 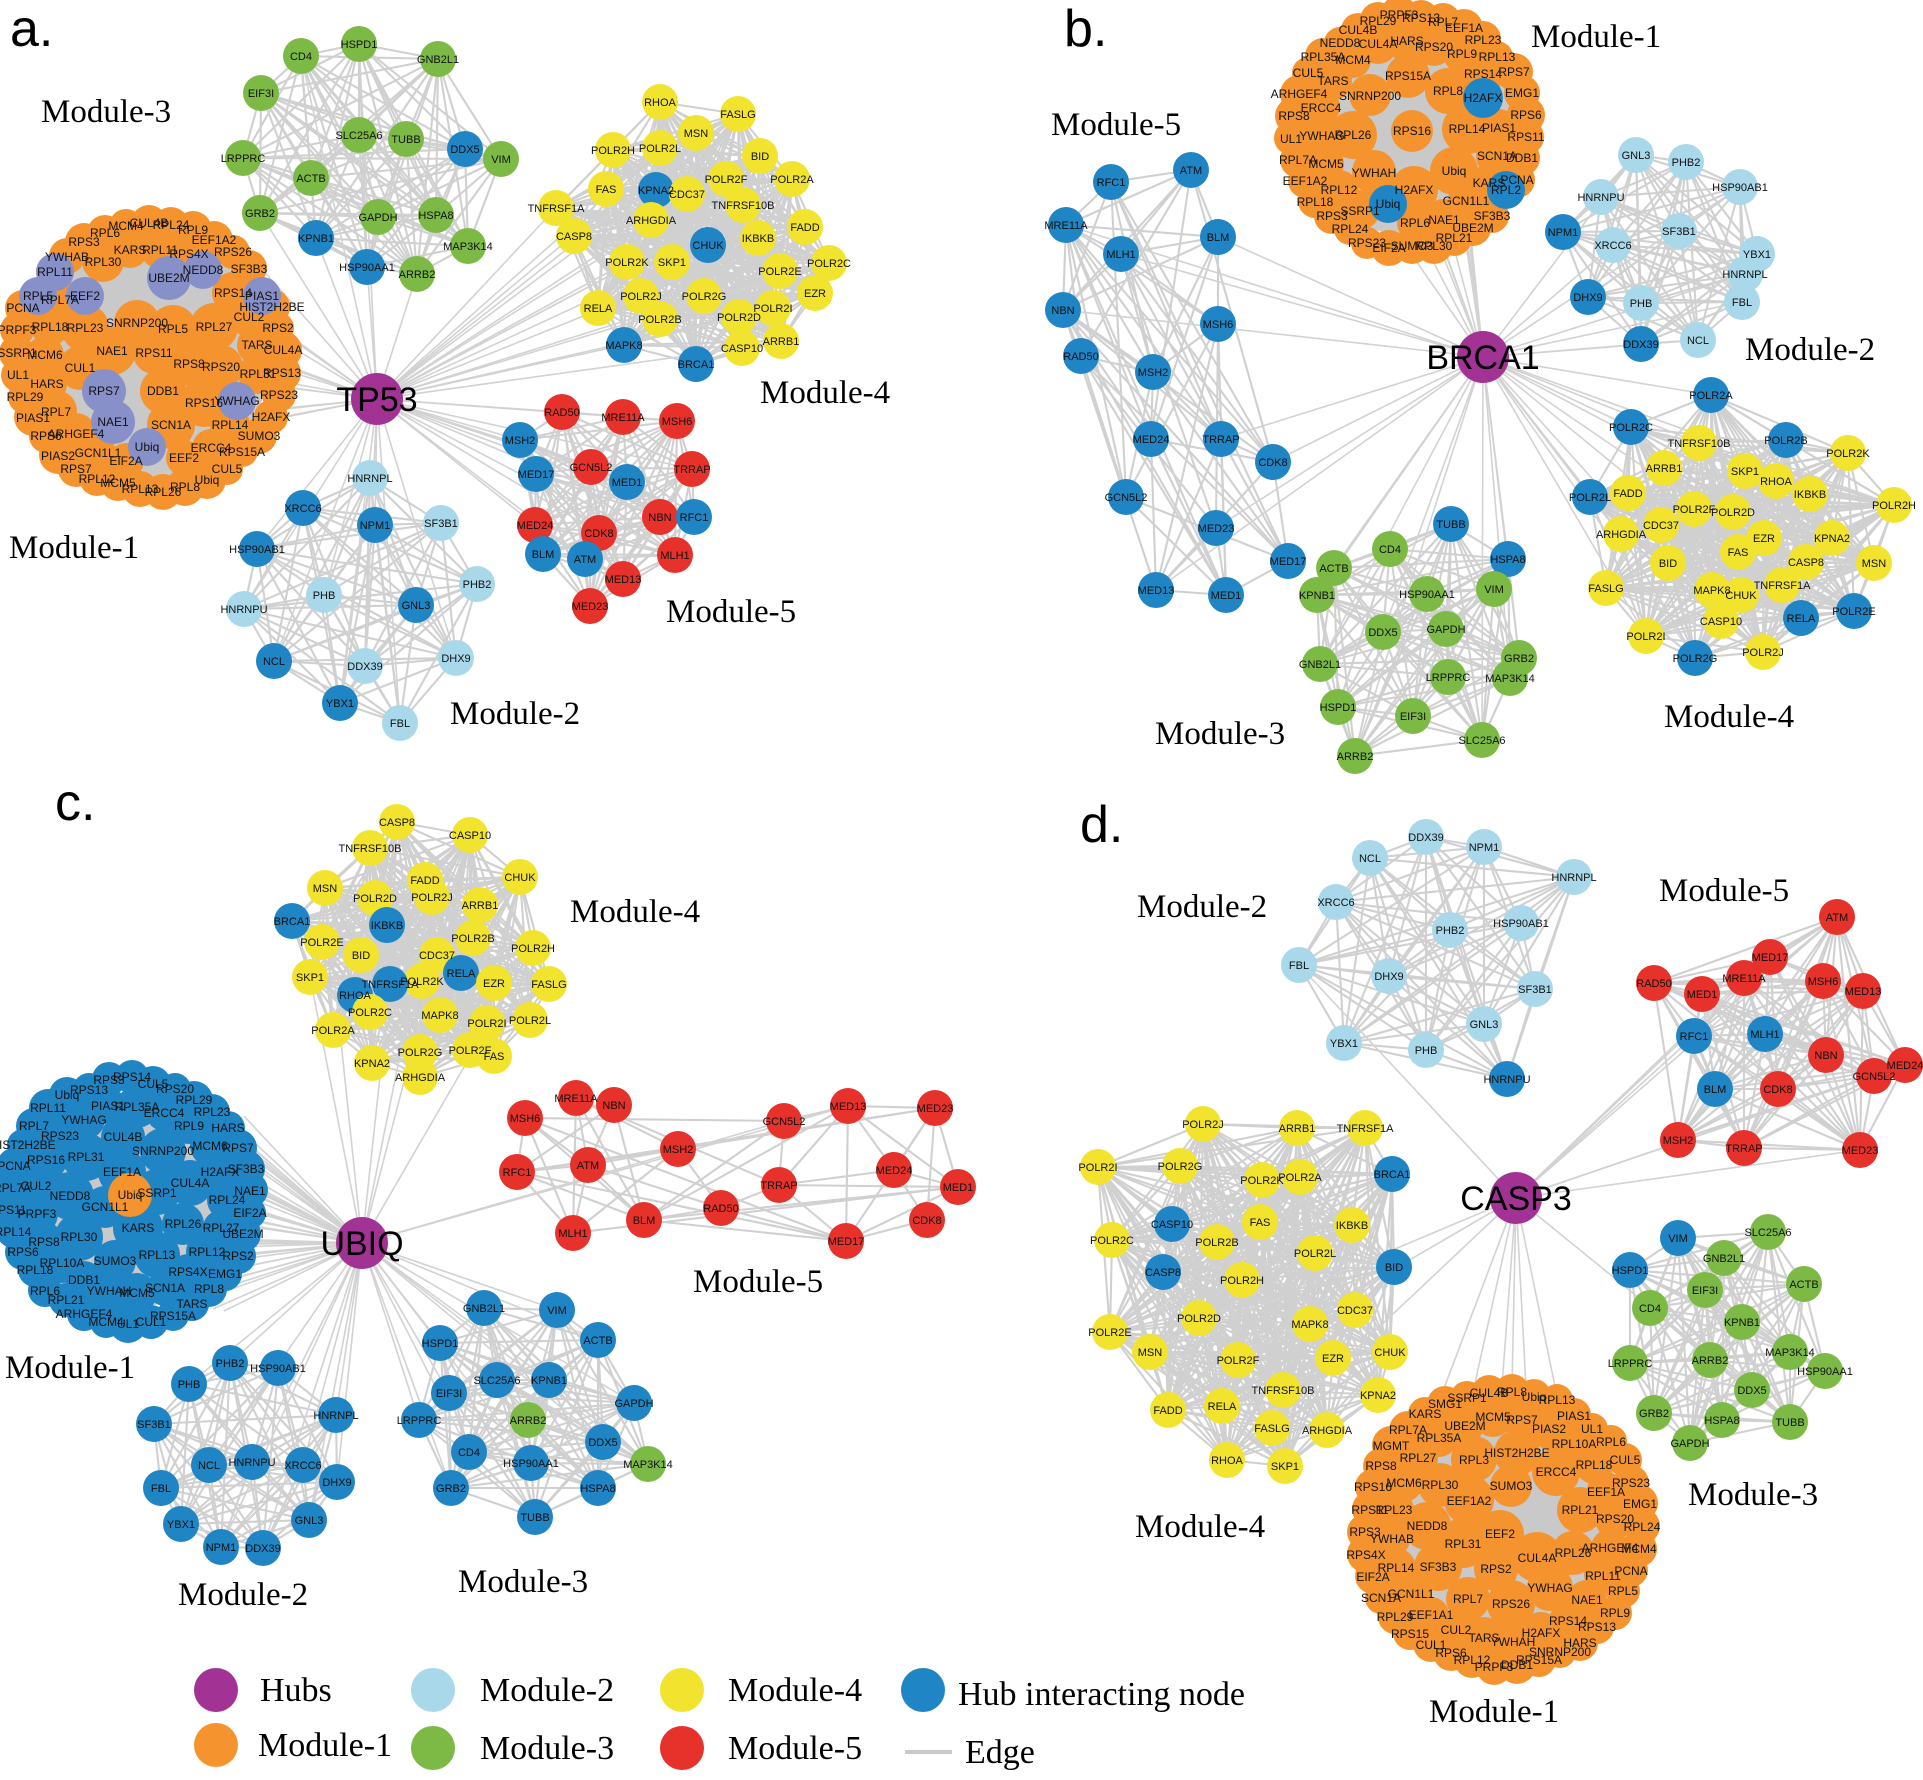 What do you see at coordinates (279, 395) in the screenshot?
I see `svg-text: RPS23` at bounding box center [279, 395].